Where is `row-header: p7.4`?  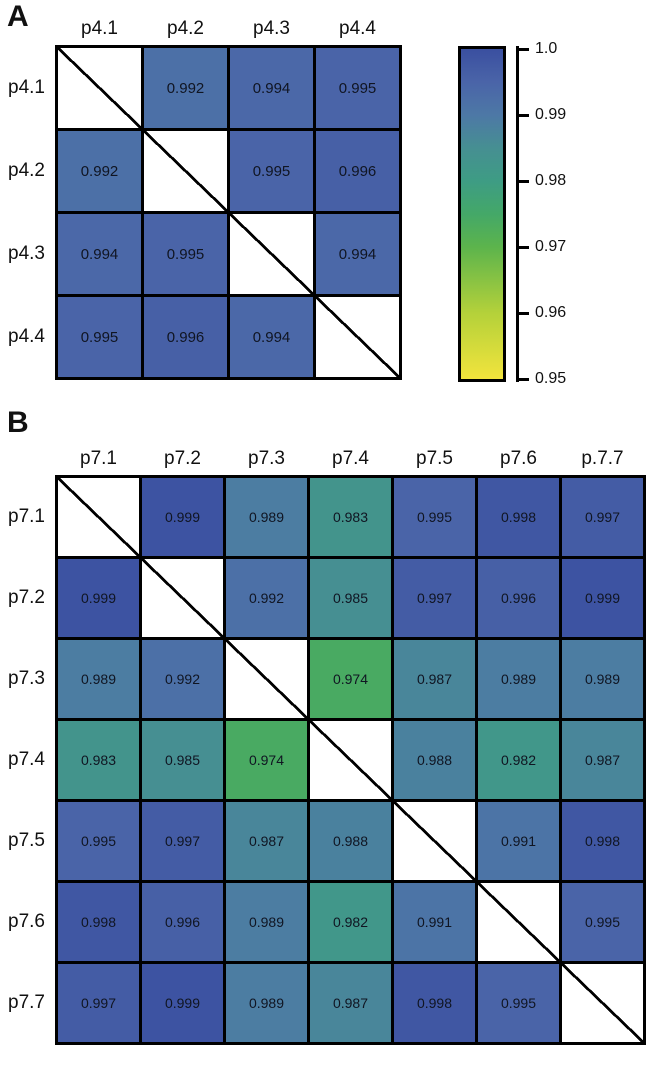 row-header: p7.4 is located at coordinates (26, 759).